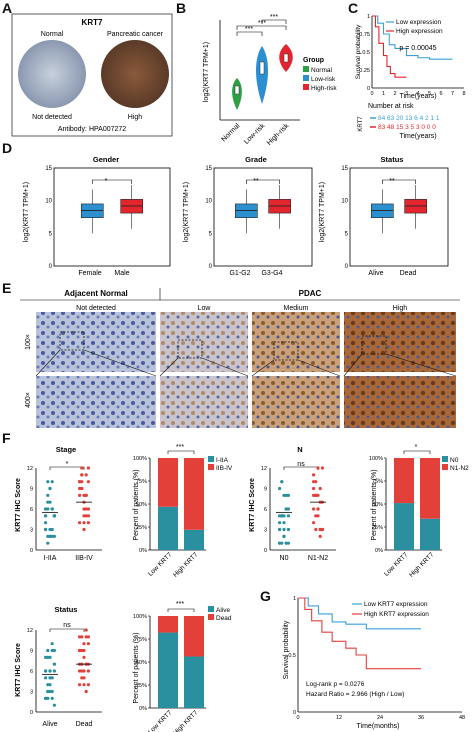  What do you see at coordinates (204, 402) in the screenshot?
I see `ihc-low-400x` at bounding box center [204, 402].